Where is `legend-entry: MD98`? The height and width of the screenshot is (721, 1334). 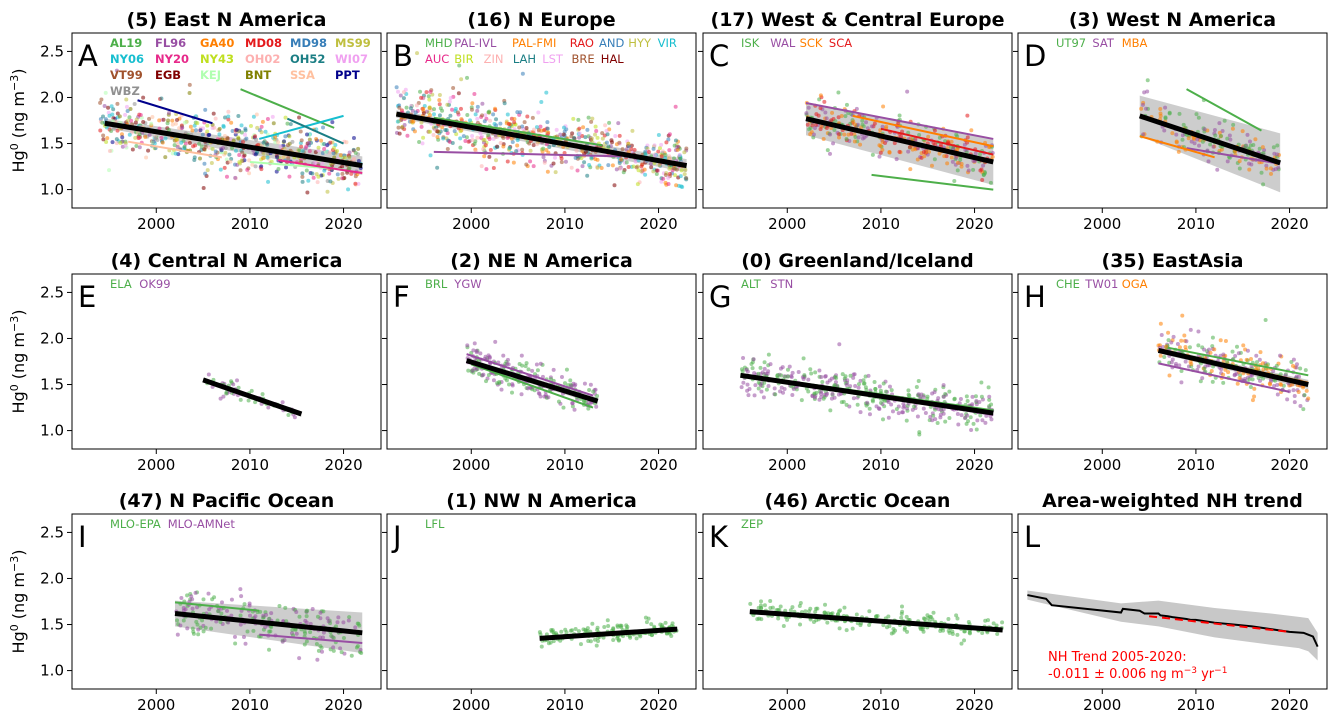 legend-entry: MD98 is located at coordinates (308, 43).